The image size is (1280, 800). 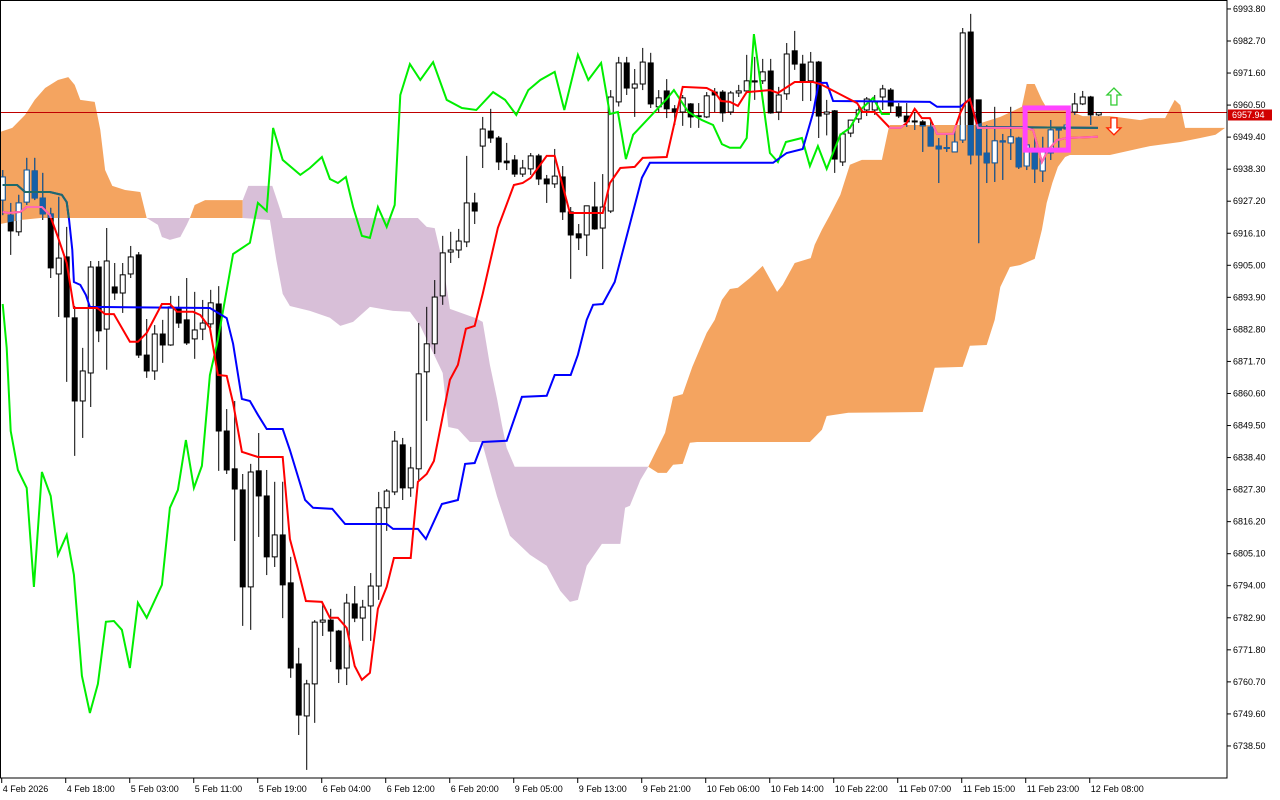 I want to click on kumo-bullish-region, so click(x=216, y=209).